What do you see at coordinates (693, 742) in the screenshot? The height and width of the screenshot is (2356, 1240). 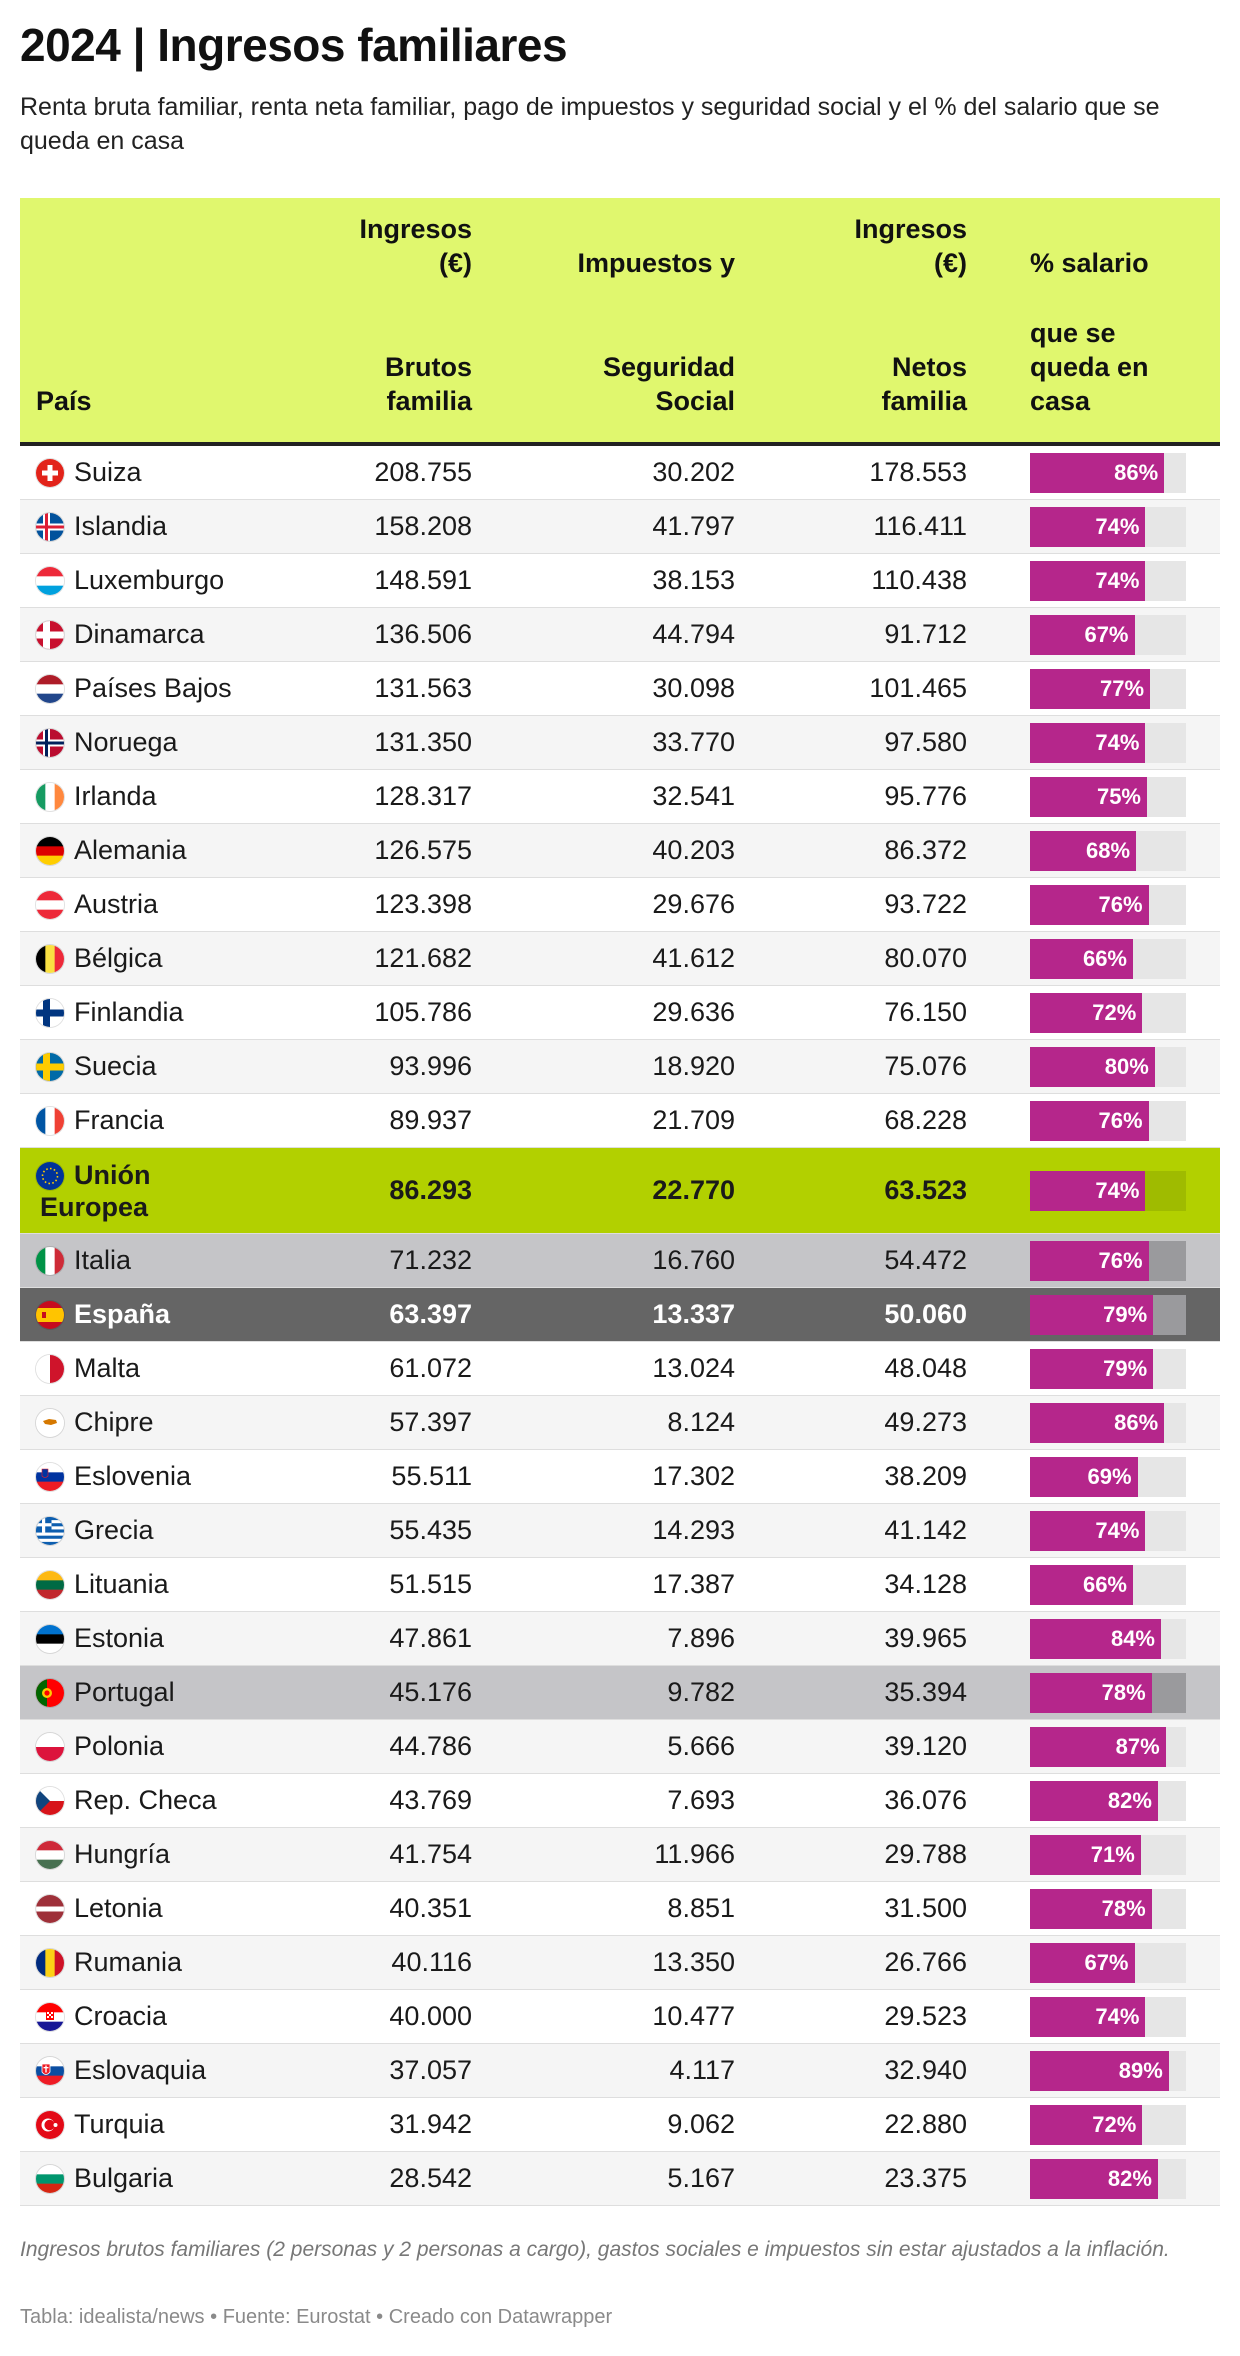 I see `tax-cell: 33.770` at bounding box center [693, 742].